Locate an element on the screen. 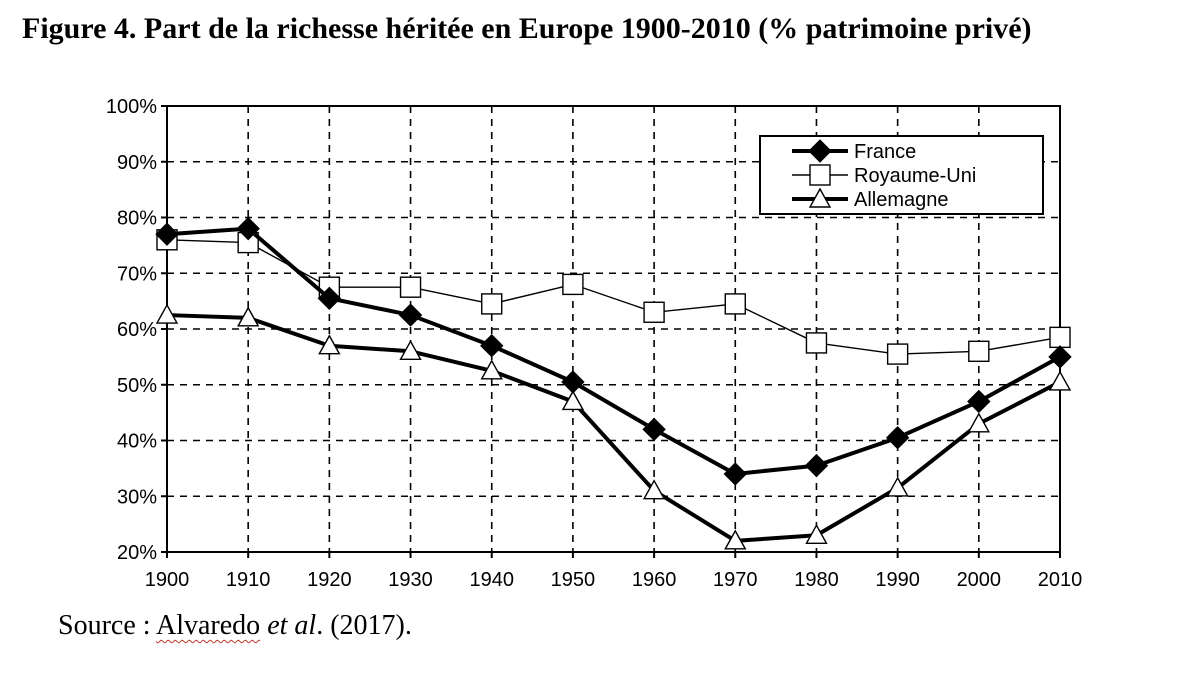 This screenshot has width=1200, height=675. y-tick-label: 40% is located at coordinates (137, 442).